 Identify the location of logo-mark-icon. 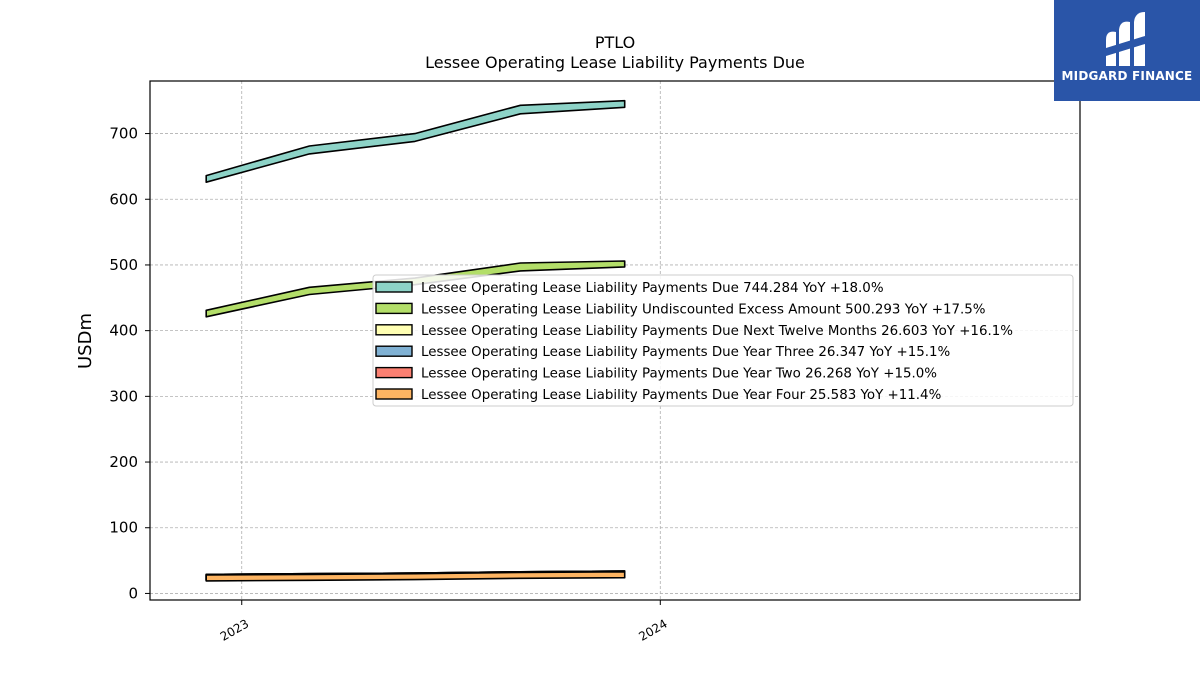
(1125, 39).